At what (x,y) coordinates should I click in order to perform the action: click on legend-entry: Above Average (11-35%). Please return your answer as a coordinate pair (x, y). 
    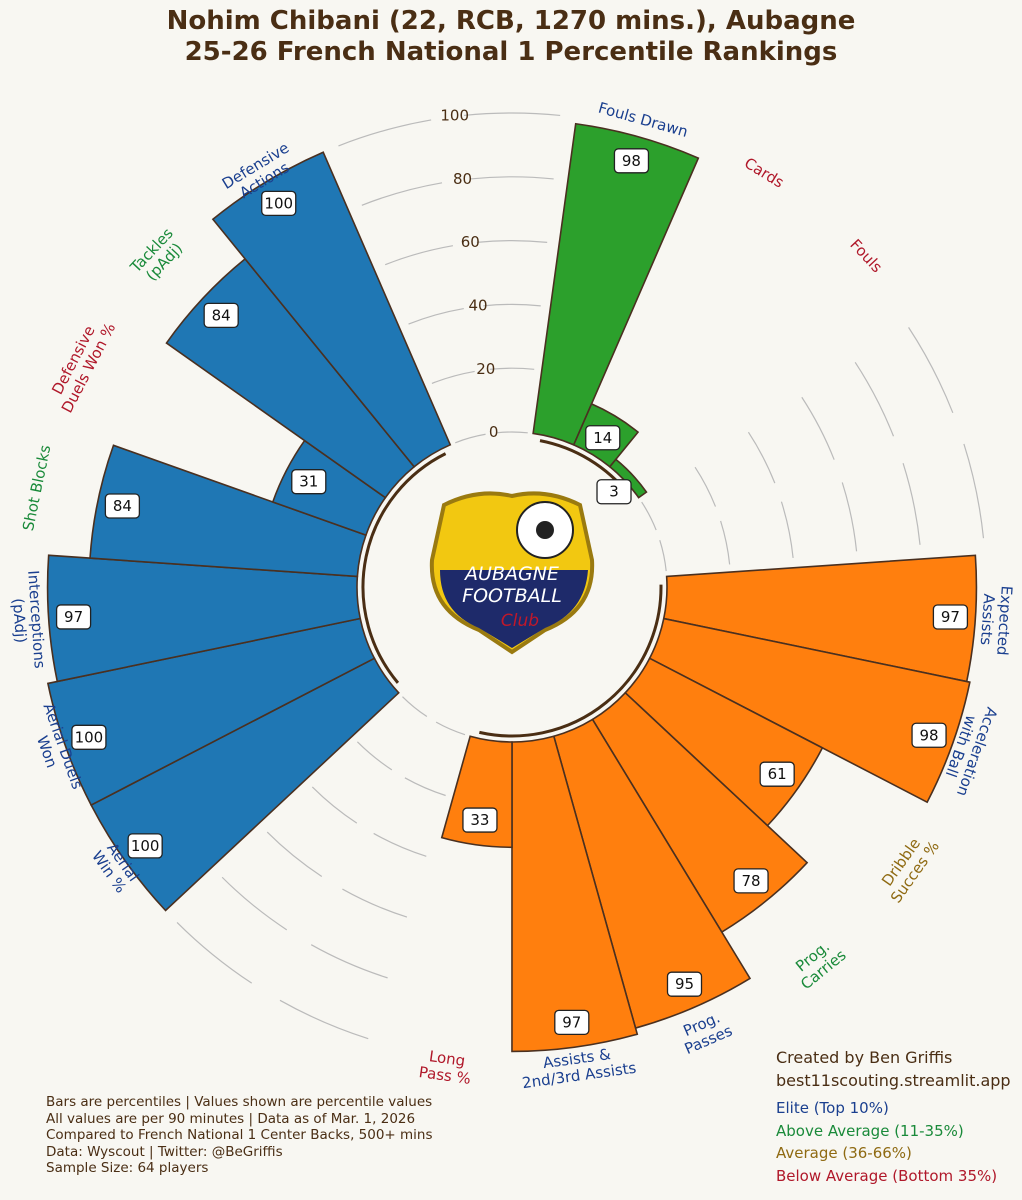
    Looking at the image, I should click on (870, 1130).